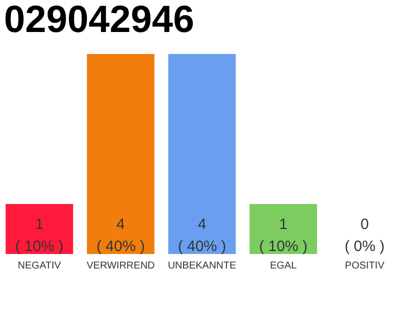  What do you see at coordinates (284, 266) in the screenshot?
I see `x-tick-label: EGAL` at bounding box center [284, 266].